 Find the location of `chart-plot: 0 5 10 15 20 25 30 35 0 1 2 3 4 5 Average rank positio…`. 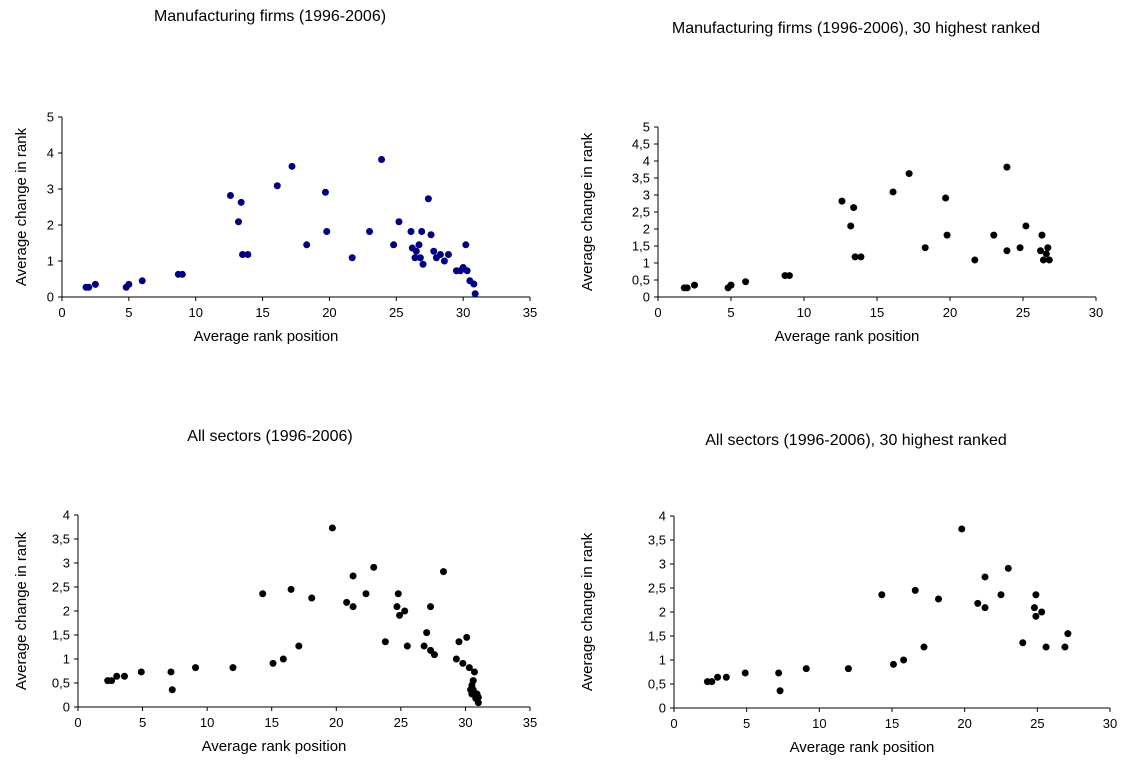

chart-plot: 0 5 10 15 20 25 30 35 0 1 2 3 4 5 Average rank positio… is located at coordinates (275, 228).